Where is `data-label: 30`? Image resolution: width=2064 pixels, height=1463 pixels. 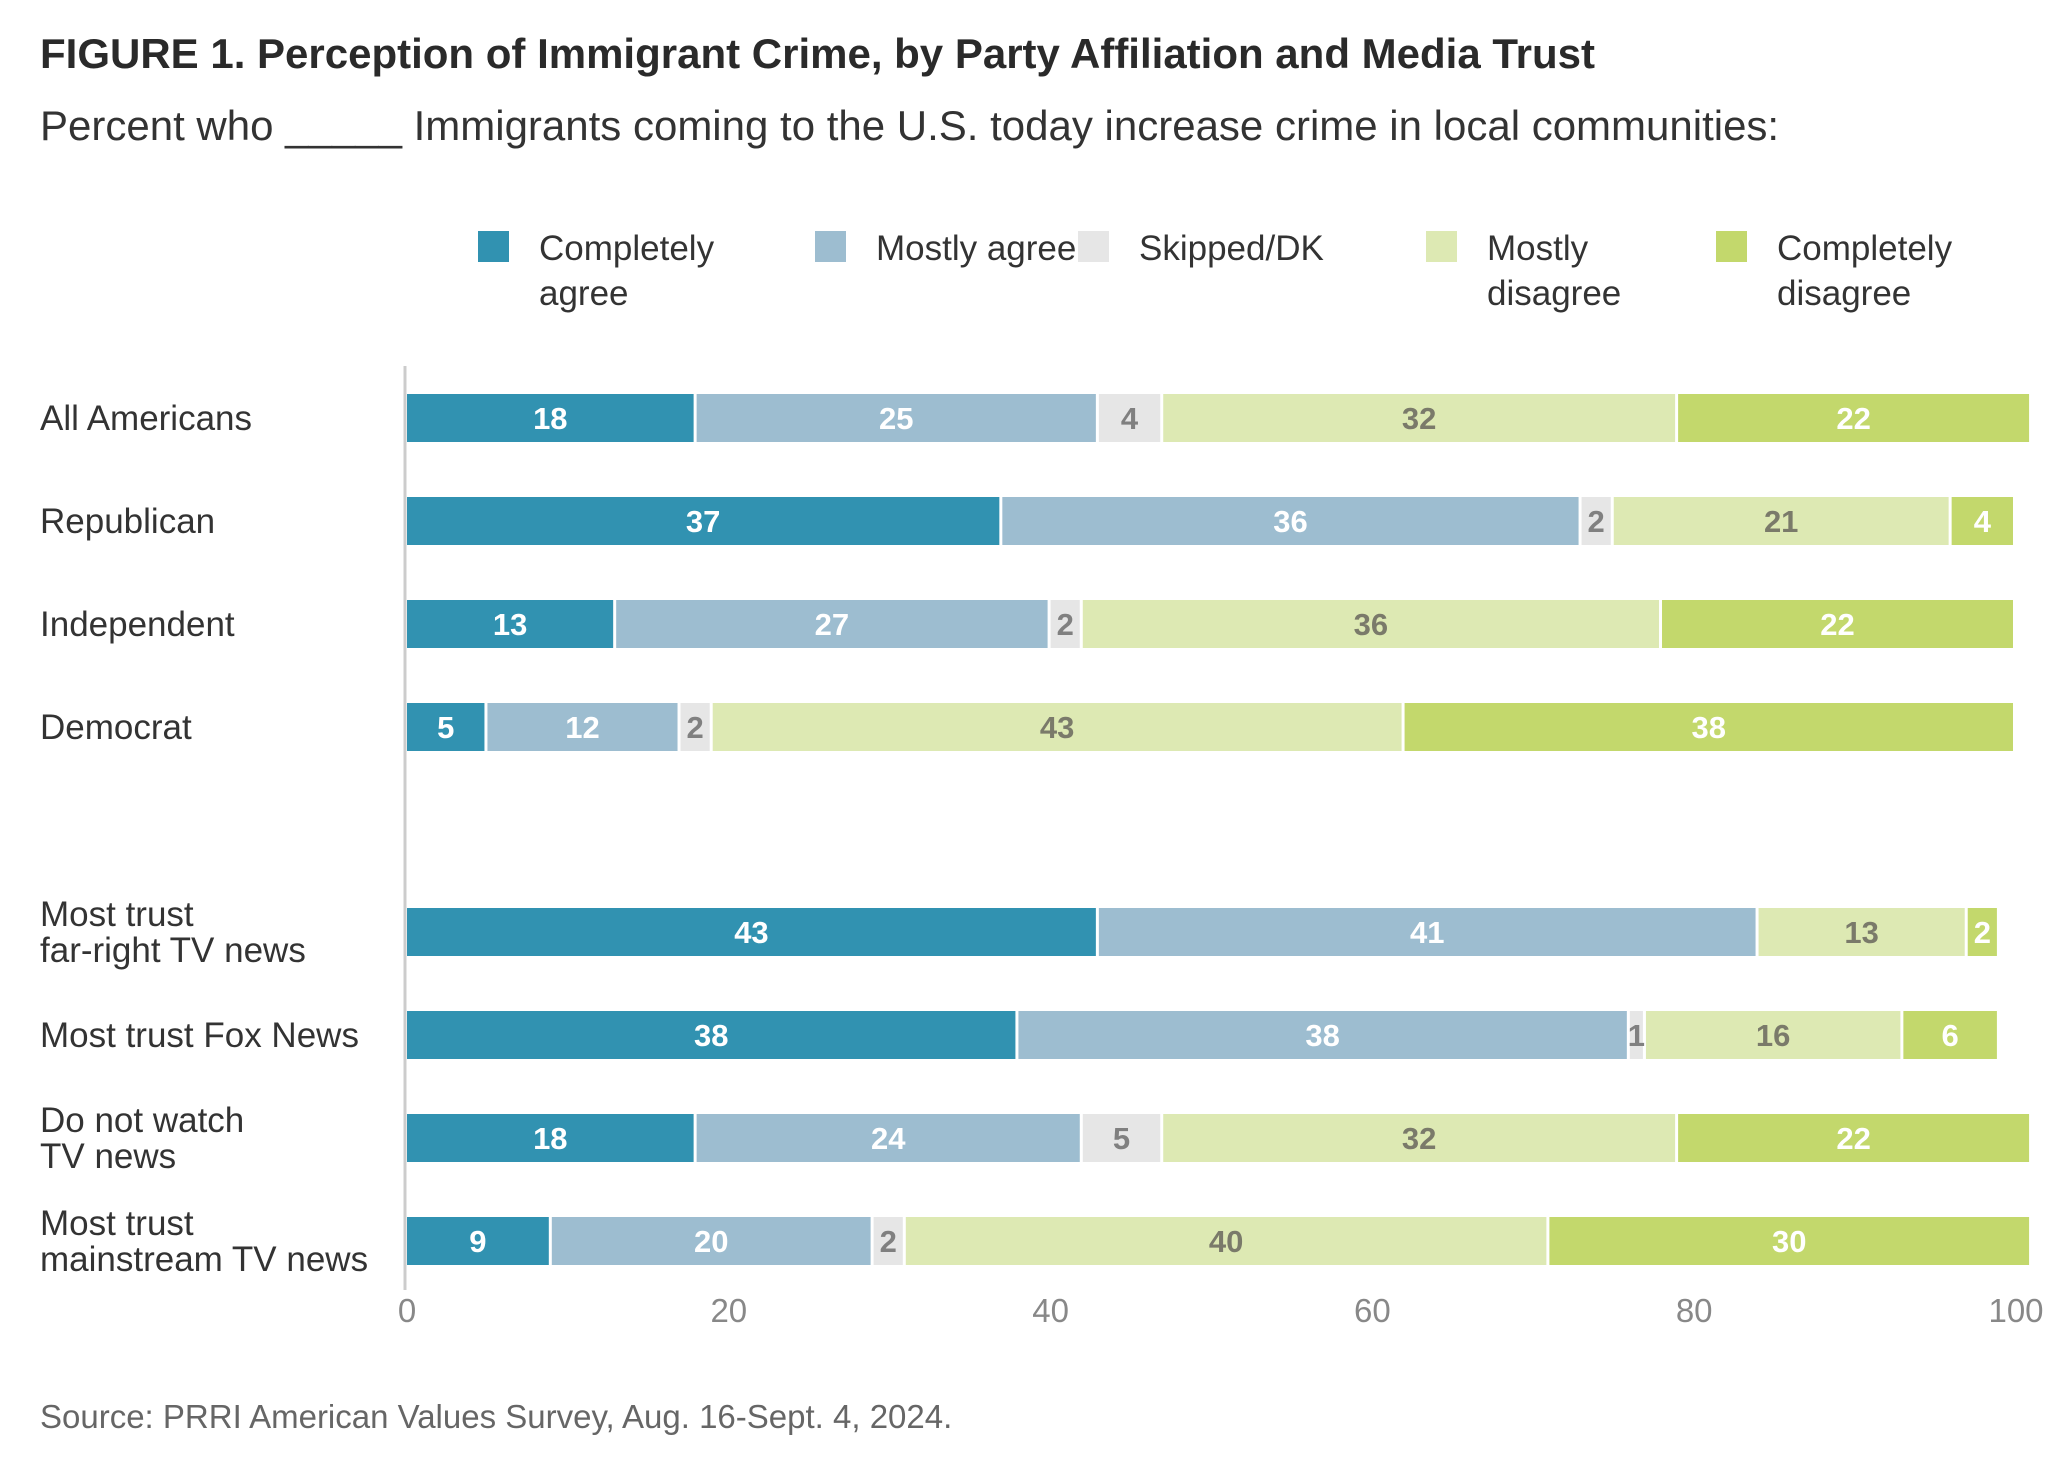 data-label: 30 is located at coordinates (1789, 1241).